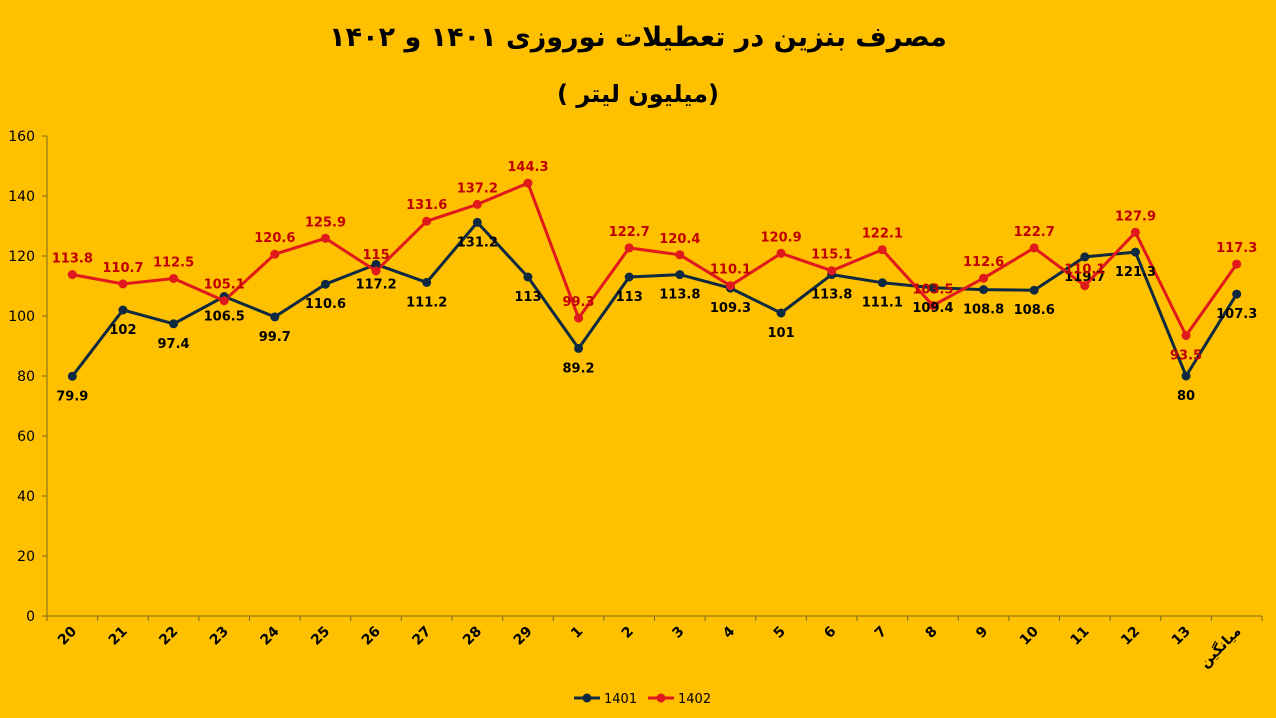 The width and height of the screenshot is (1276, 718). I want to click on x-tick-label: 8, so click(932, 633).